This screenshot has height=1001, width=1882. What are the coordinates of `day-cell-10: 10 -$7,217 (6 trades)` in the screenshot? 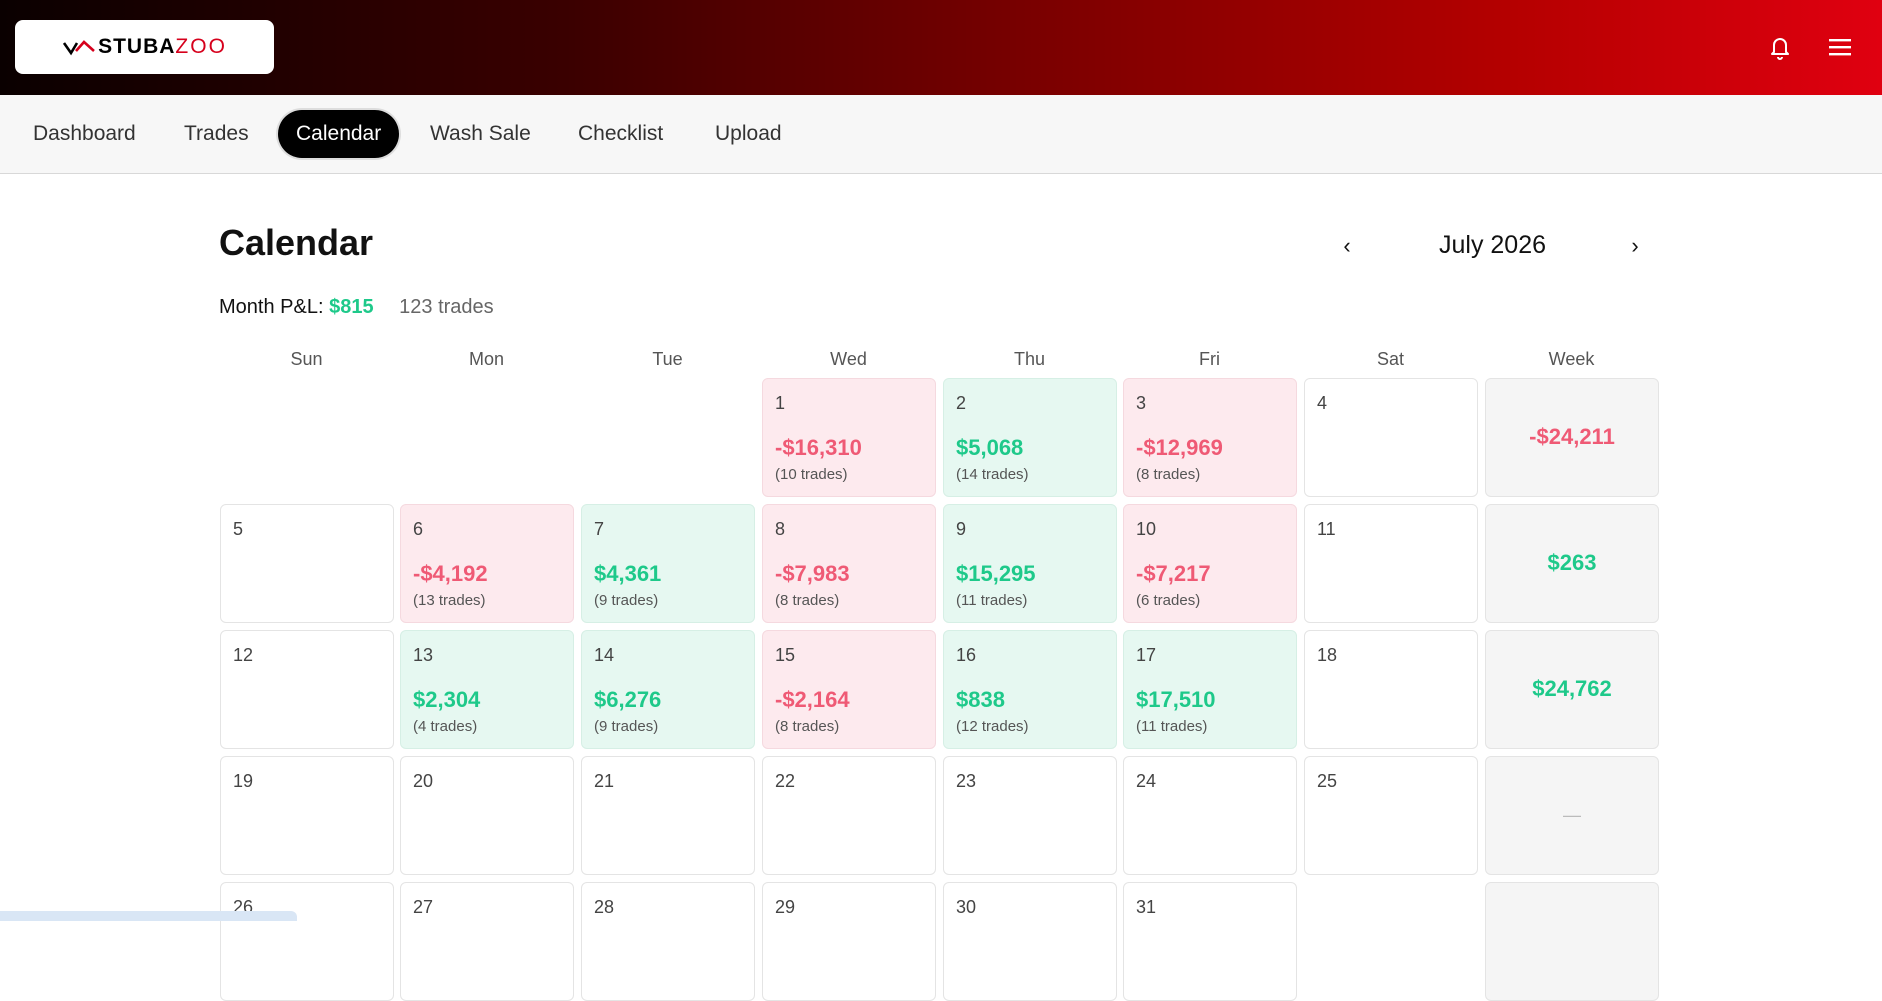 It's located at (1210, 563).